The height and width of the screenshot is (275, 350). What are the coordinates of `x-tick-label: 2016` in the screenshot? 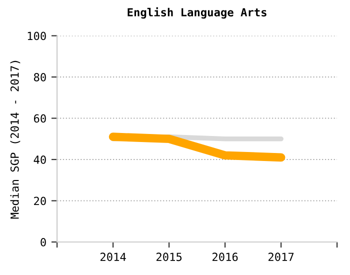 It's located at (225, 257).